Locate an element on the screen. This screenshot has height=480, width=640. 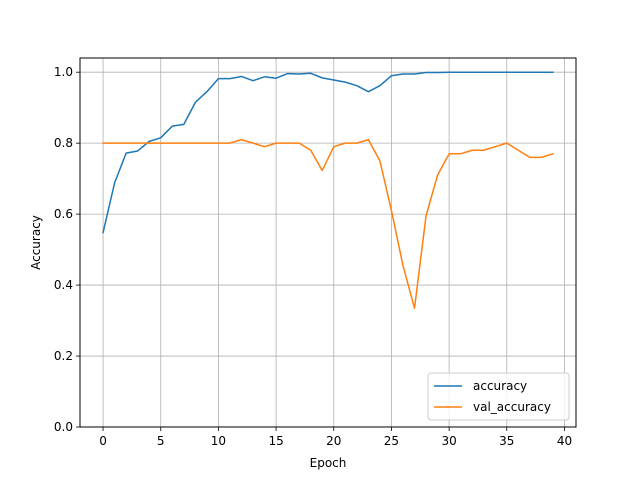
legend: accuracy val_accuracy is located at coordinates (498, 396).